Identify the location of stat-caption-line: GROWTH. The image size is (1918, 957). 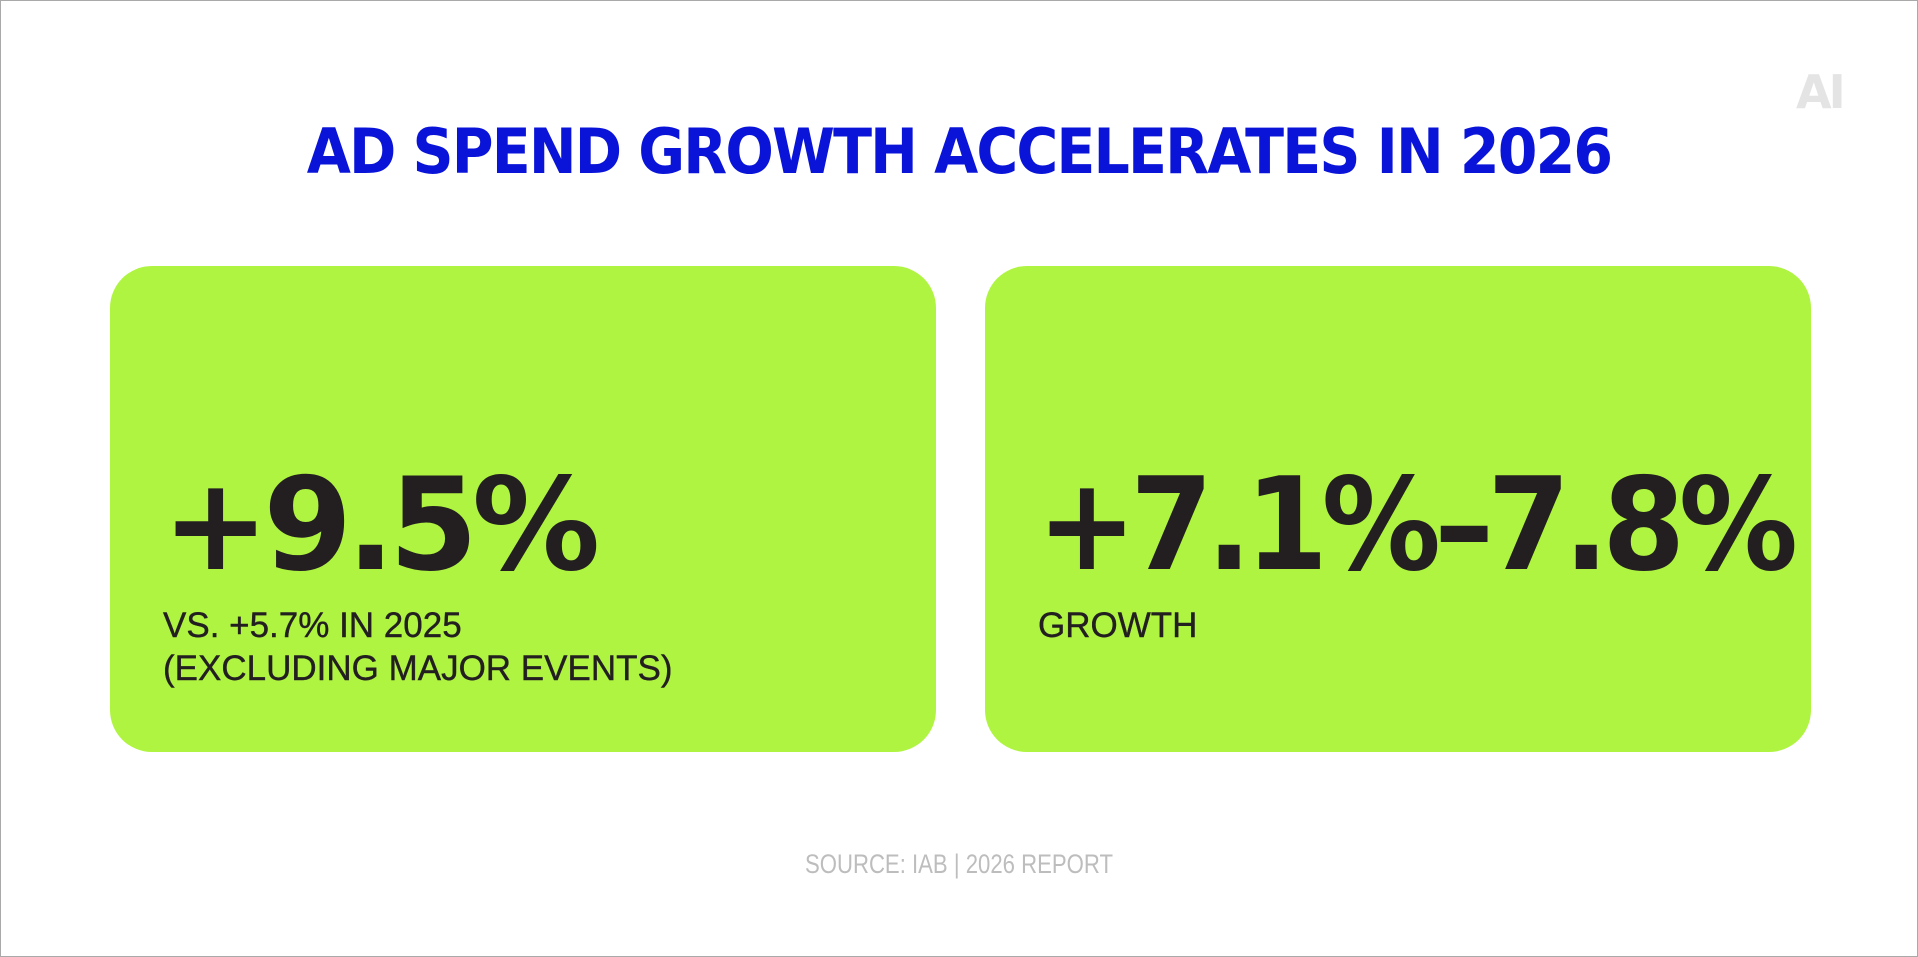
(1118, 625).